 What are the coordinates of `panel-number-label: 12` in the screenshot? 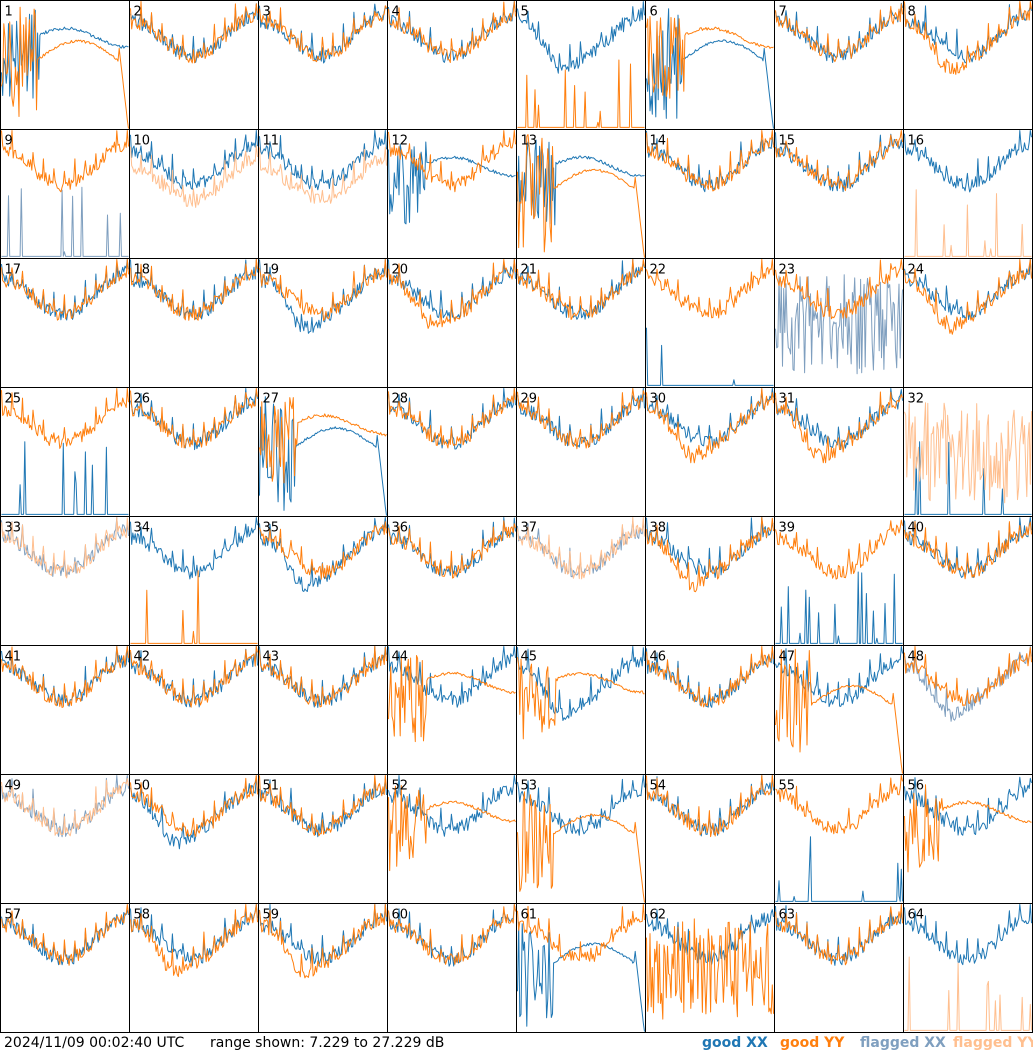 It's located at (400, 141).